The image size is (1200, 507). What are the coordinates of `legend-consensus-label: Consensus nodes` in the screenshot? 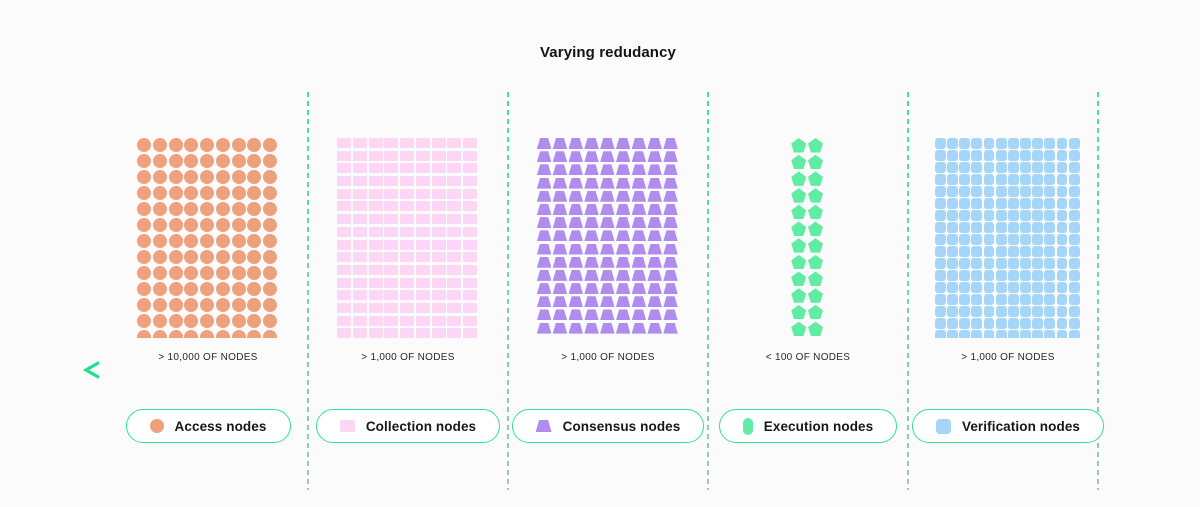 It's located at (621, 426).